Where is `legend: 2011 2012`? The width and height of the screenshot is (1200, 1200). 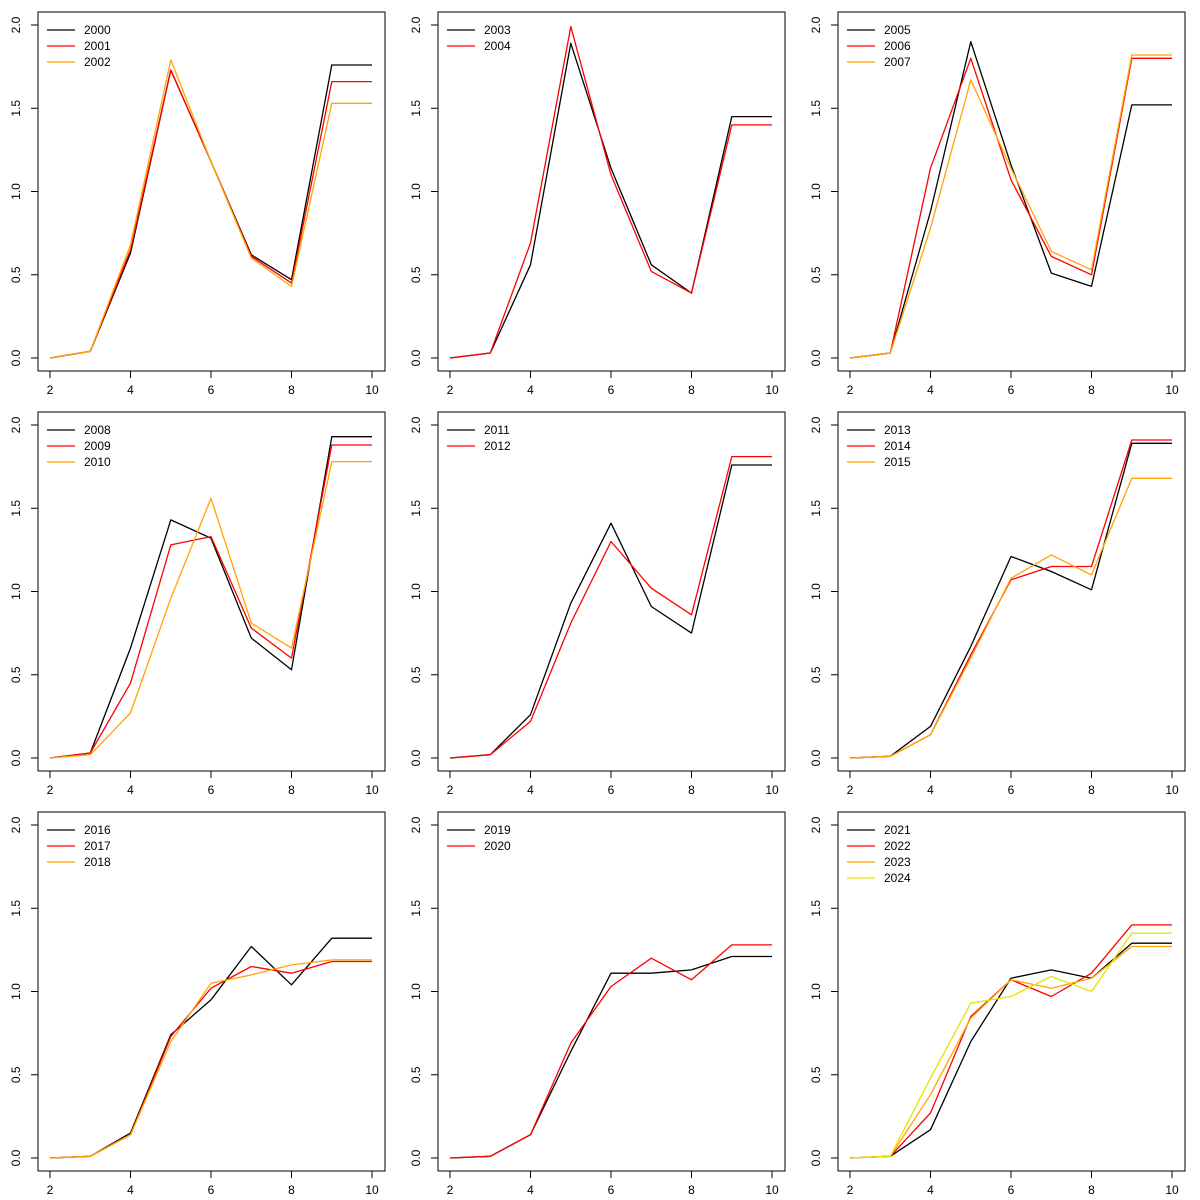
legend: 2011 2012 is located at coordinates (479, 438).